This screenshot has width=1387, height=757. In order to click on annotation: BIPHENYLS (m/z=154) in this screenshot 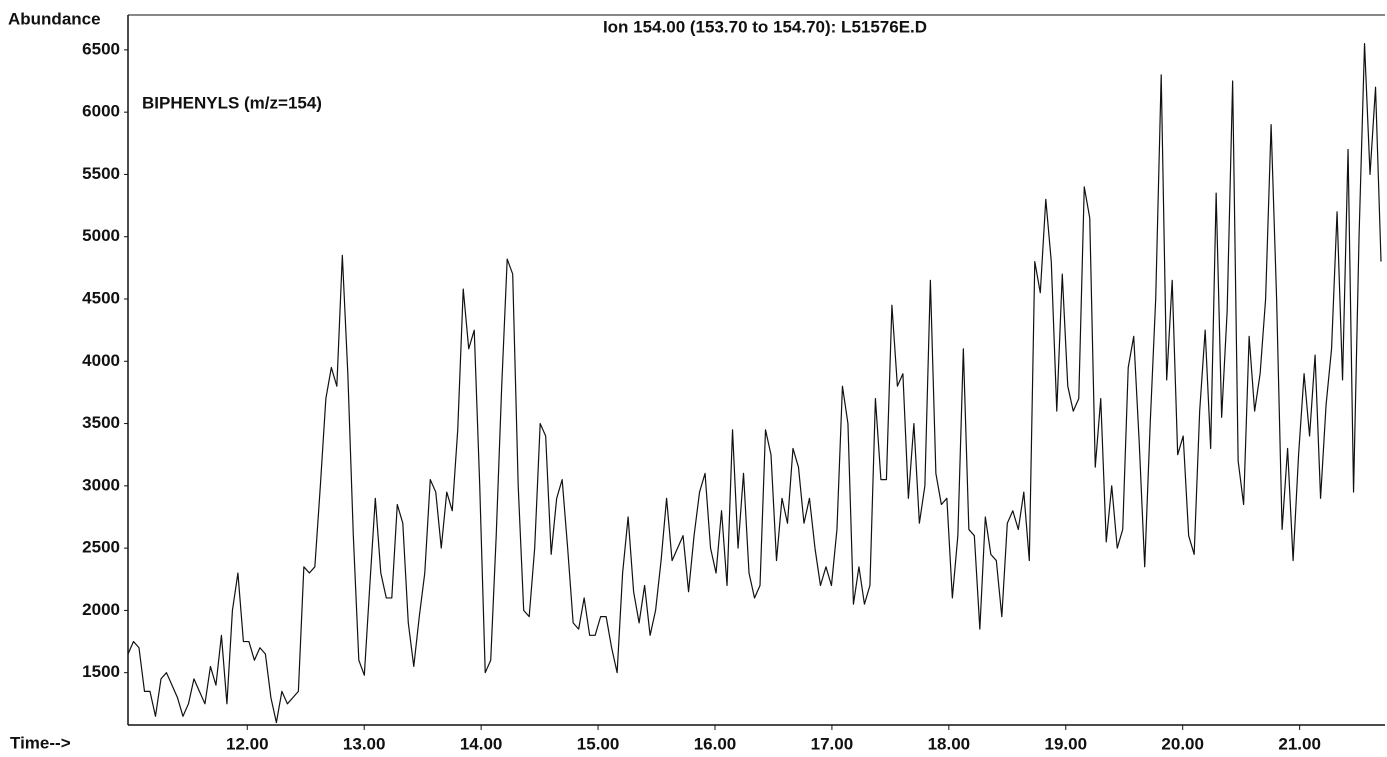, I will do `click(232, 102)`.